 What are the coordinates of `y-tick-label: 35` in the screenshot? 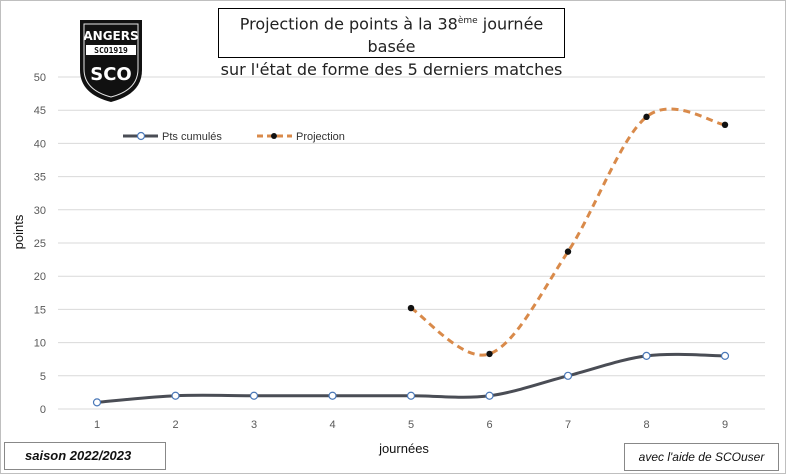 It's located at (40, 178).